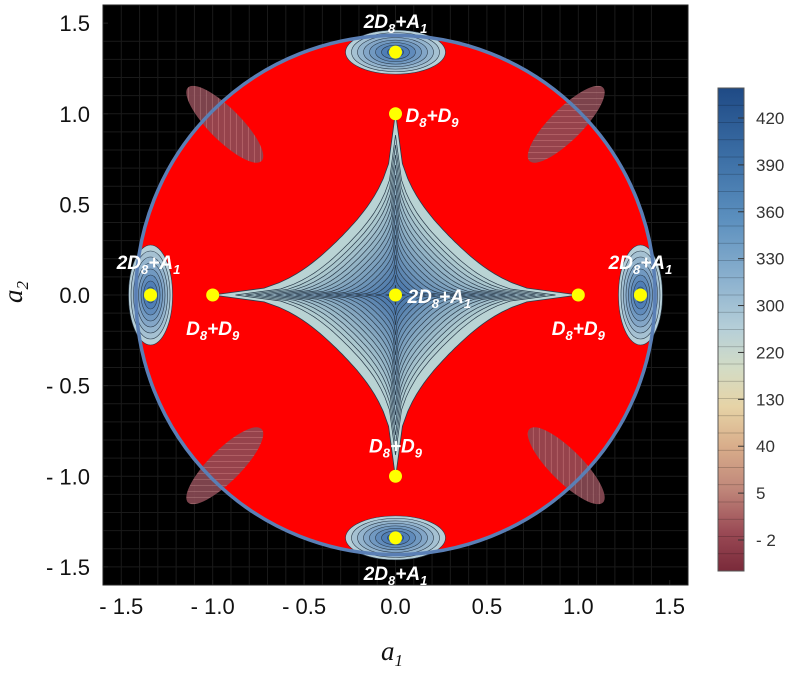 Image resolution: width=810 pixels, height=673 pixels. What do you see at coordinates (578, 606) in the screenshot?
I see `x-tick-label: 1.0` at bounding box center [578, 606].